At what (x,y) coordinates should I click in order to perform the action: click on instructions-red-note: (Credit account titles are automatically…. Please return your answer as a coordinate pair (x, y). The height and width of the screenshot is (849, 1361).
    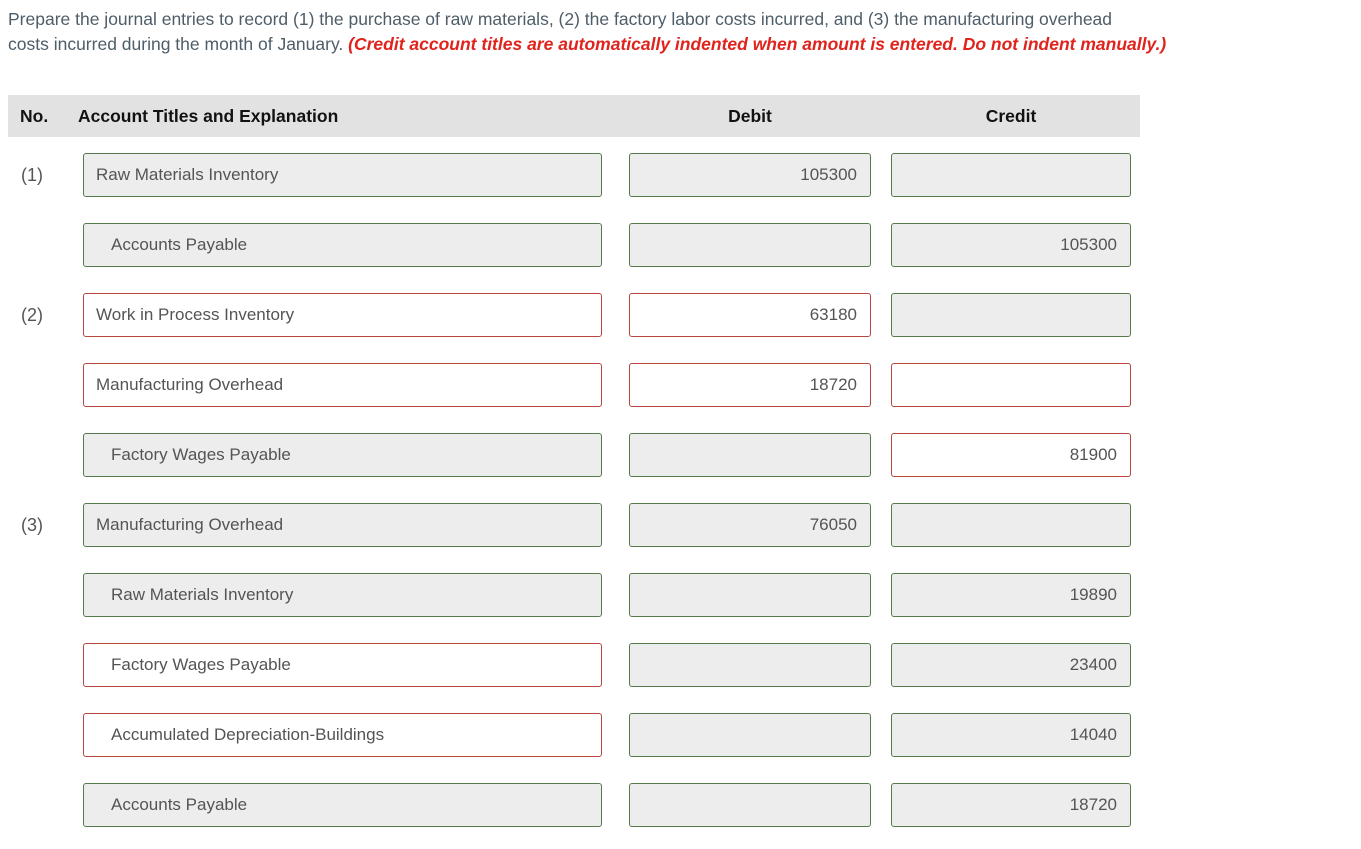
    Looking at the image, I should click on (757, 44).